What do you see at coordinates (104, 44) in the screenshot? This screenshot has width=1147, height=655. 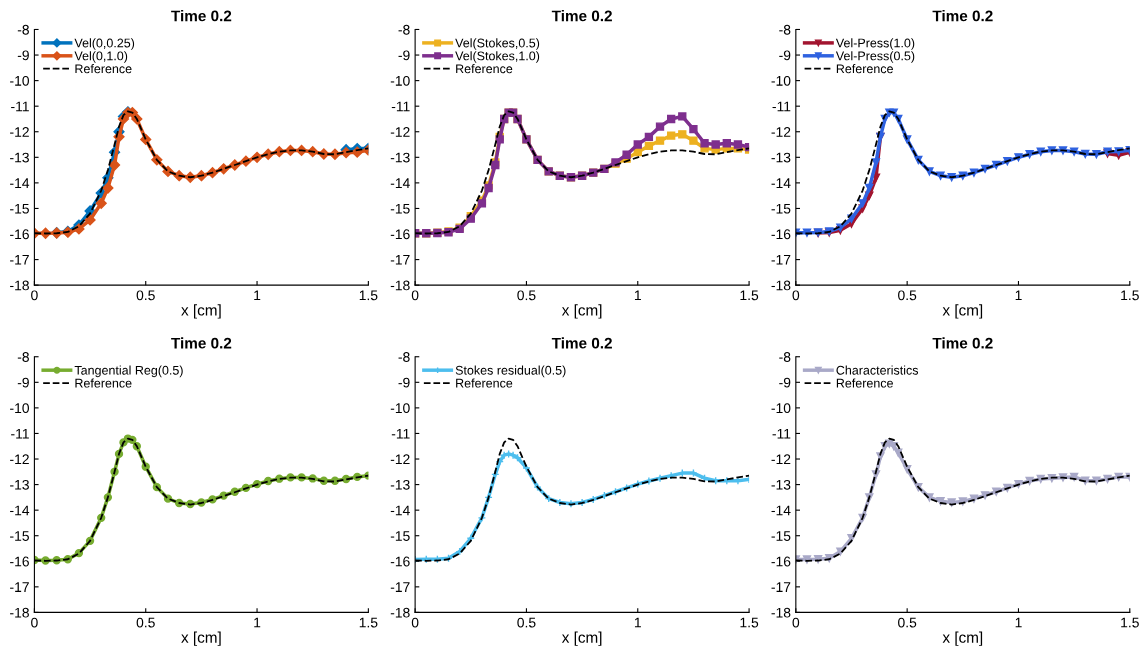 I see `legend-label: Vel(0,0.25)` at bounding box center [104, 44].